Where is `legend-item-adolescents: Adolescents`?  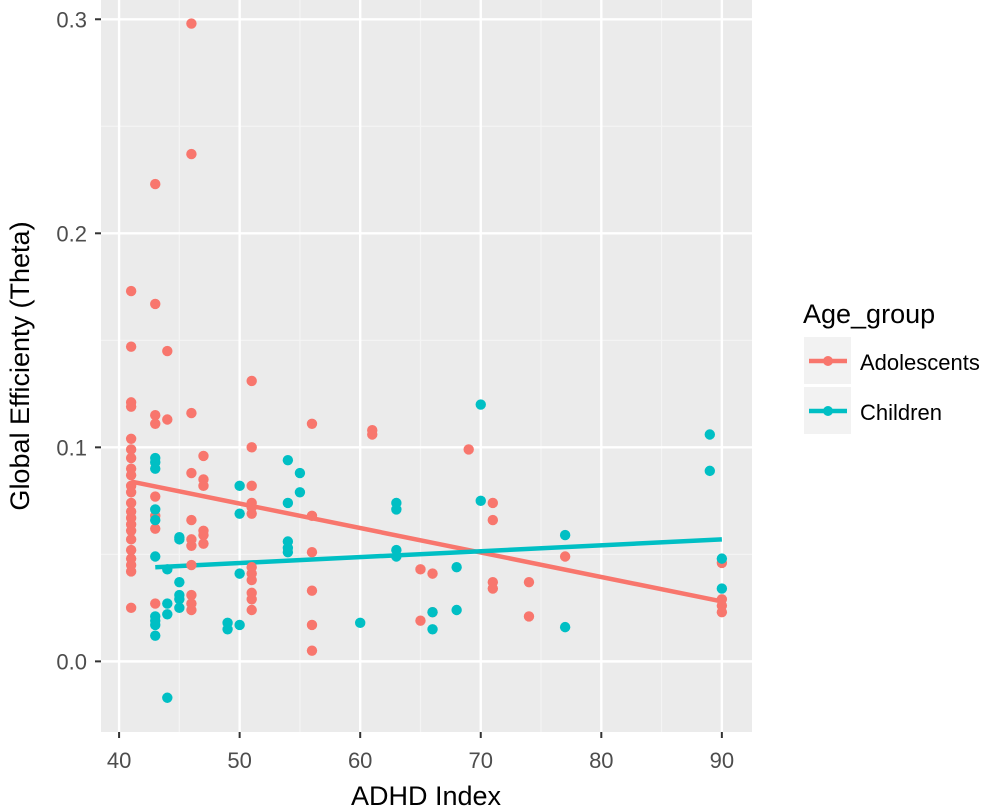
legend-item-adolescents: Adolescents is located at coordinates (892, 360).